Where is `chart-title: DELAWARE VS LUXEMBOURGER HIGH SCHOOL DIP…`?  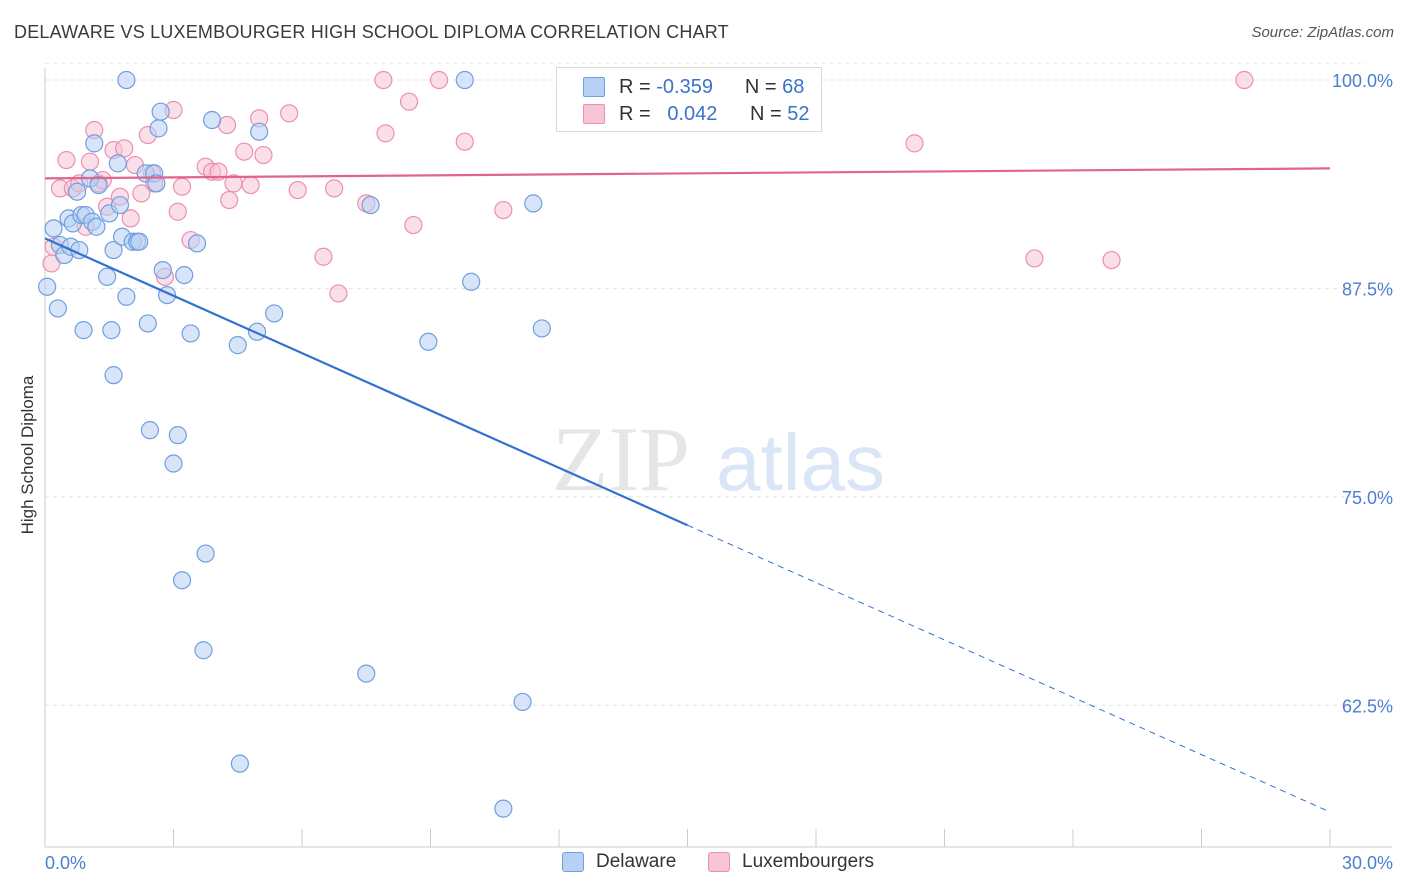 chart-title: DELAWARE VS LUXEMBOURGER HIGH SCHOOL DIP… is located at coordinates (371, 32).